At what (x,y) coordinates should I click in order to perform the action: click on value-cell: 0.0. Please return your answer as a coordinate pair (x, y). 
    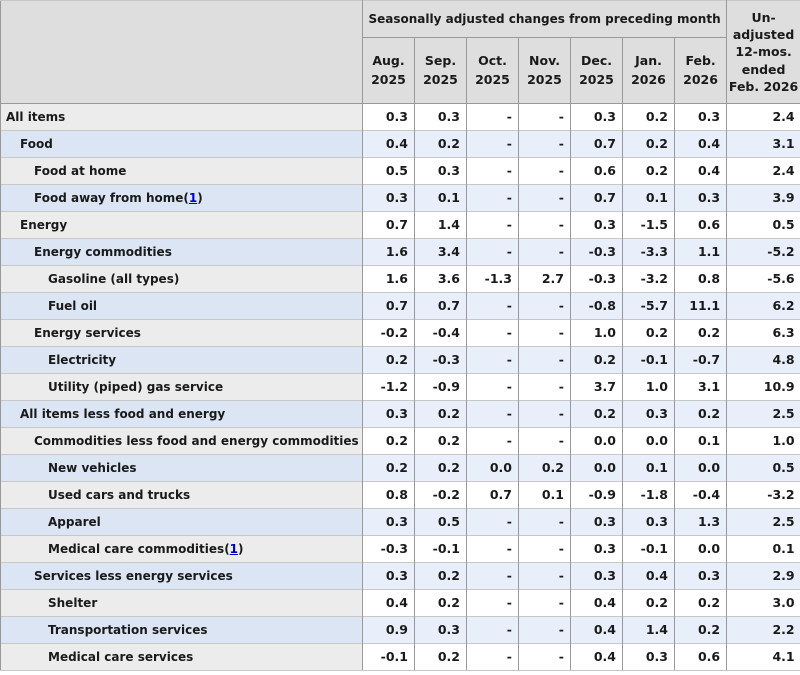
    Looking at the image, I should click on (596, 441).